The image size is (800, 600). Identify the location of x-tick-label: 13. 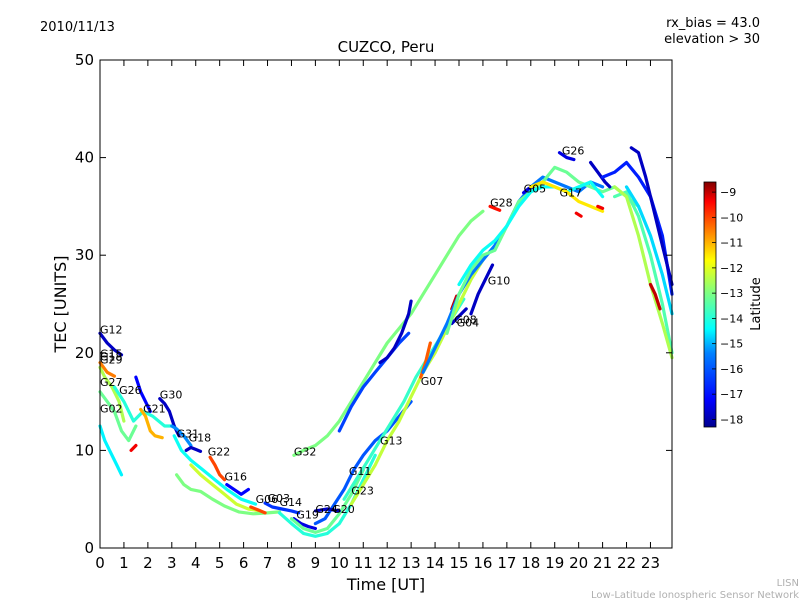
(411, 563).